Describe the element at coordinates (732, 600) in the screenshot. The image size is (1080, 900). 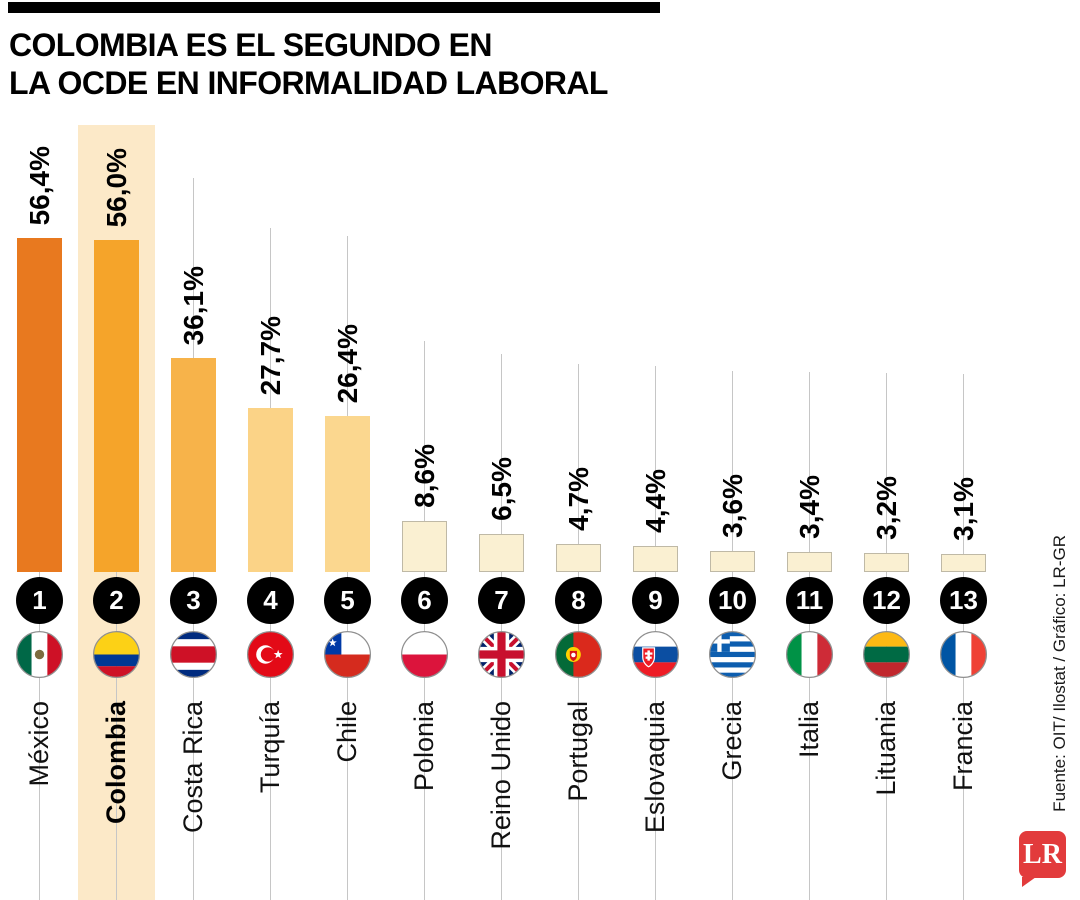
I see `rank-badge: 10` at that location.